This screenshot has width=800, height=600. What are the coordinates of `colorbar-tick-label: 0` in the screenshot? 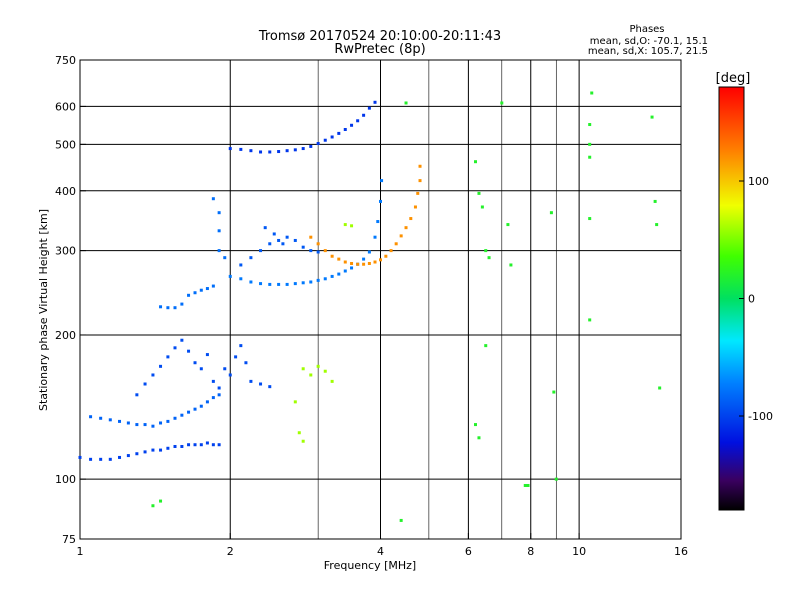 It's located at (751, 299).